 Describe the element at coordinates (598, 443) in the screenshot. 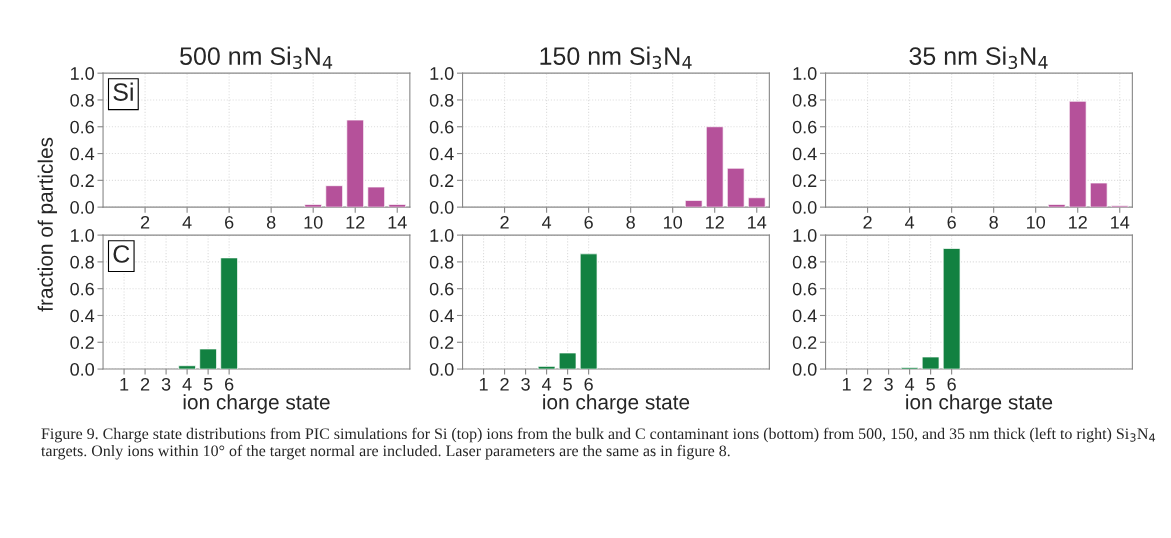

I see `text: Figure 9. Charge state distributions from PIC simulations for Si (top) ions from the bulk and C contaminant ions (bottom) from 500, 150, and 35 nm thick (left to right) Si$_{3}$N$_{4}$ targets. Only ions within 10° of the target normal are included. Laser parameters are the same as in figure 8.` at that location.